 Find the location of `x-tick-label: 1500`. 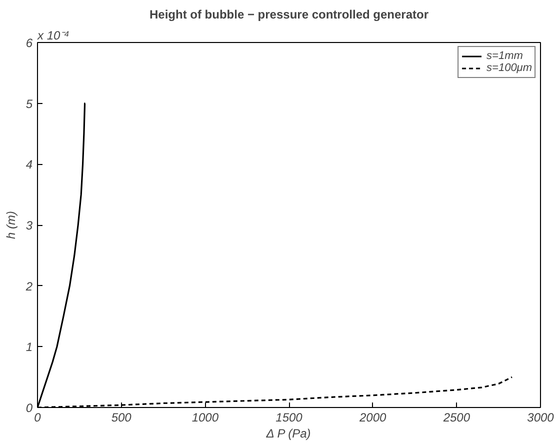

x-tick-label: 1500 is located at coordinates (289, 417).